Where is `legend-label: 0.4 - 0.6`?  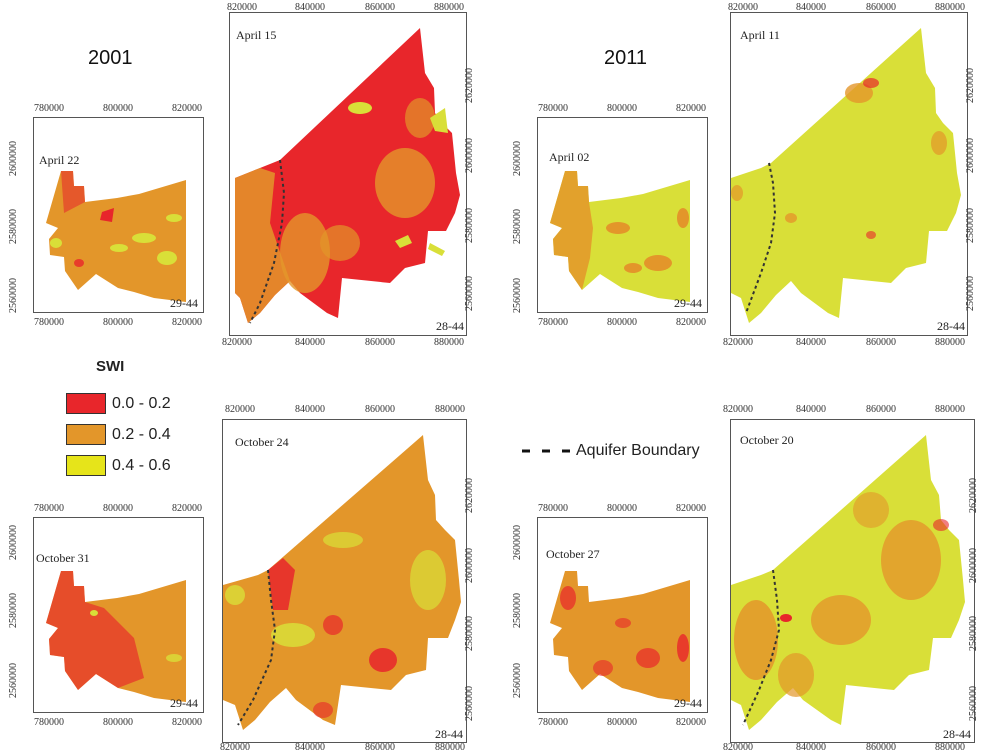 legend-label: 0.4 - 0.6 is located at coordinates (141, 465).